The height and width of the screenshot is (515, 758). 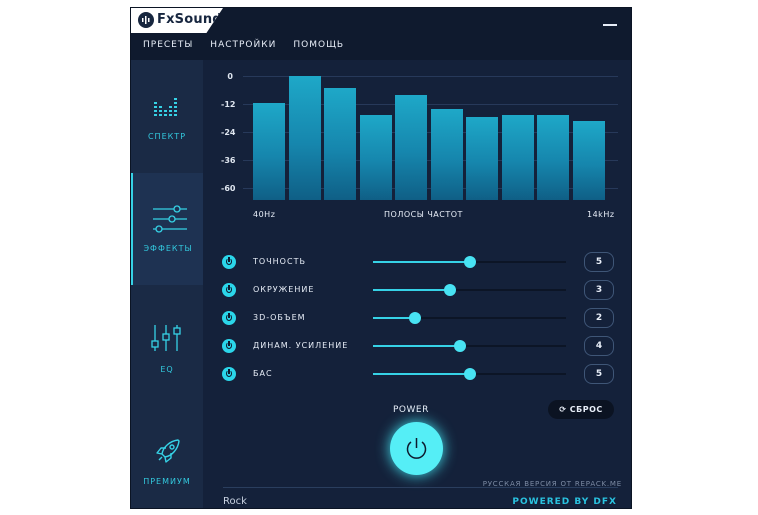 I want to click on effect-label: ДИНАМ. УСИЛЕНИЕ, so click(x=301, y=345).